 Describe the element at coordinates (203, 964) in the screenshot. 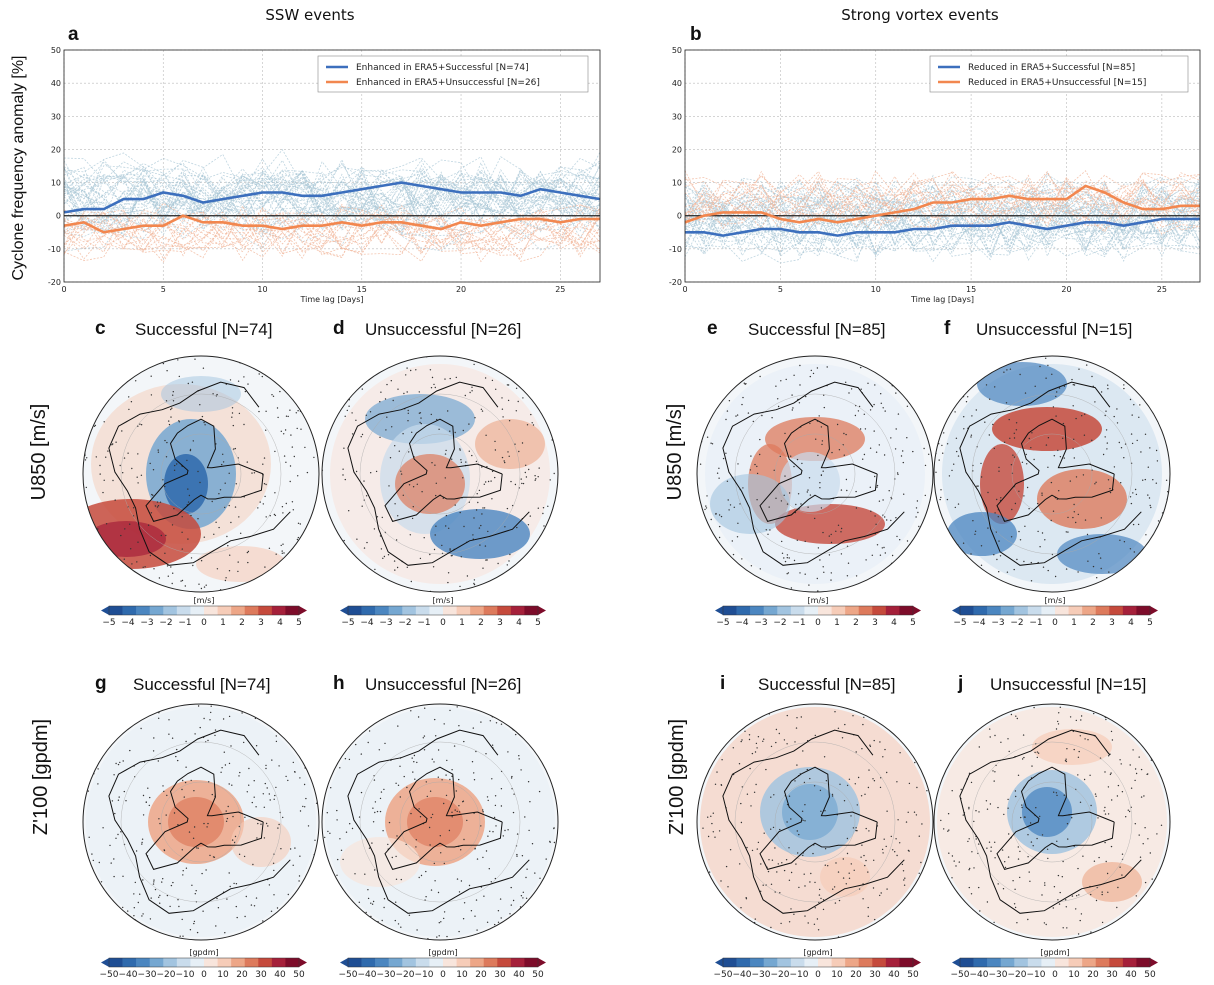

I see `colorbar-g: [gpdm]−50 −40 −30 −20 −10 0 10 20 30 40 50` at that location.